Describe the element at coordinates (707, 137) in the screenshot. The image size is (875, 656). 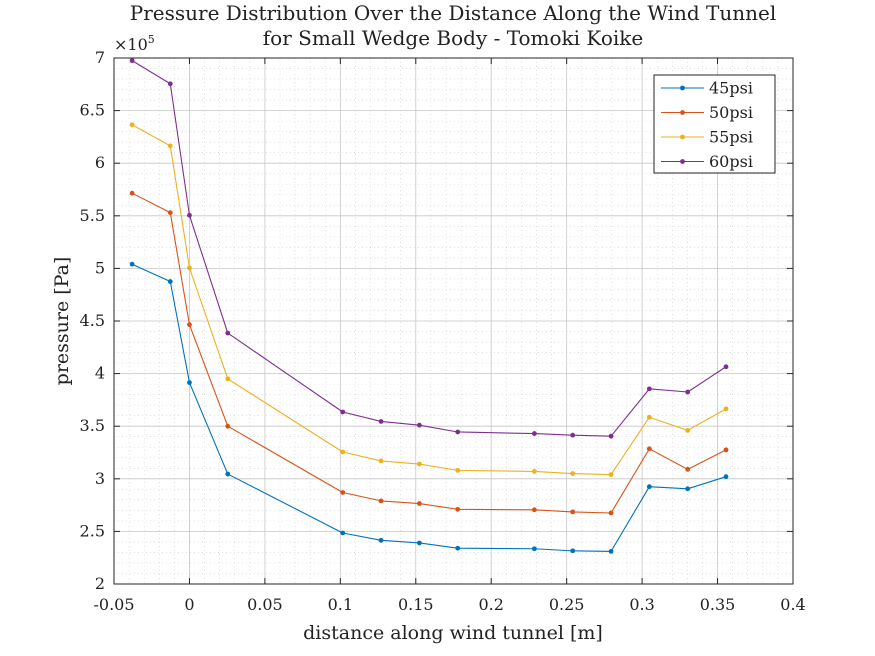
I see `legend-item: 55psi` at that location.